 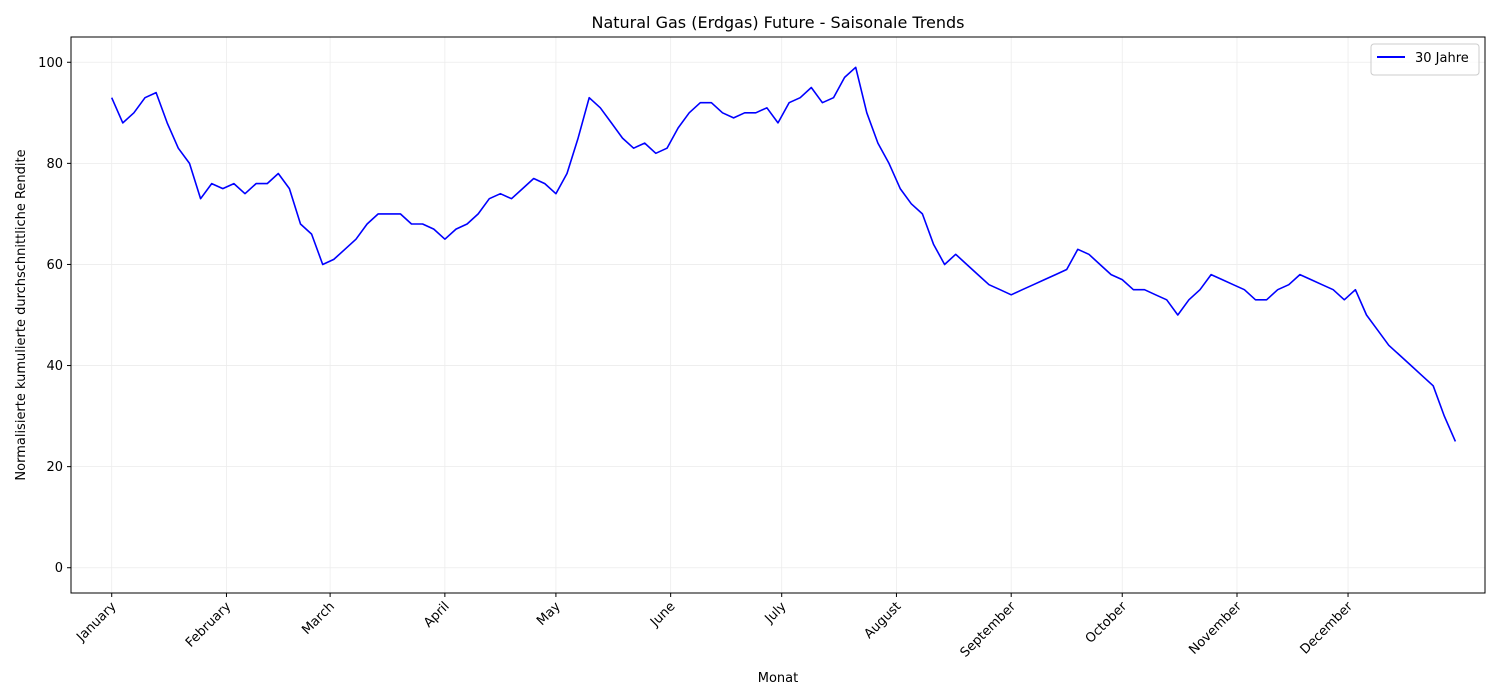 What do you see at coordinates (549, 614) in the screenshot?
I see `x-tick-label-may: May` at bounding box center [549, 614].